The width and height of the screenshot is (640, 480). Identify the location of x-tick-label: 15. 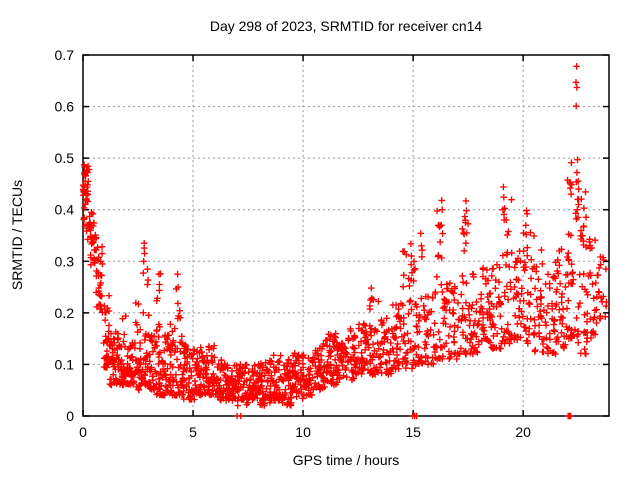
(413, 432).